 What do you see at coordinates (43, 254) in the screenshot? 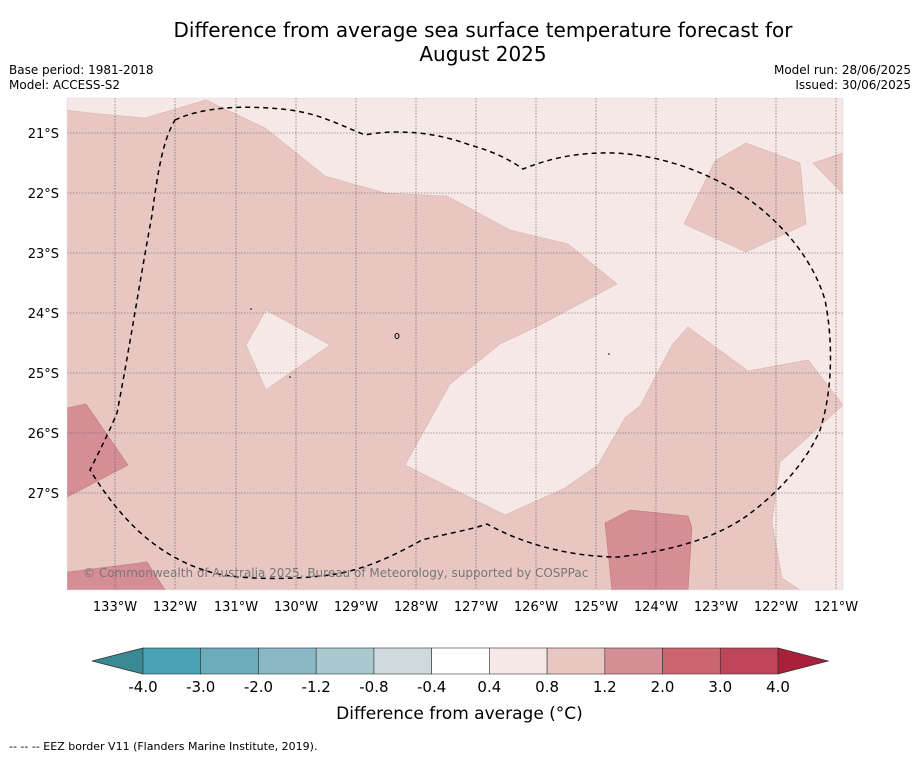
I see `lat-label: 23°S` at bounding box center [43, 254].